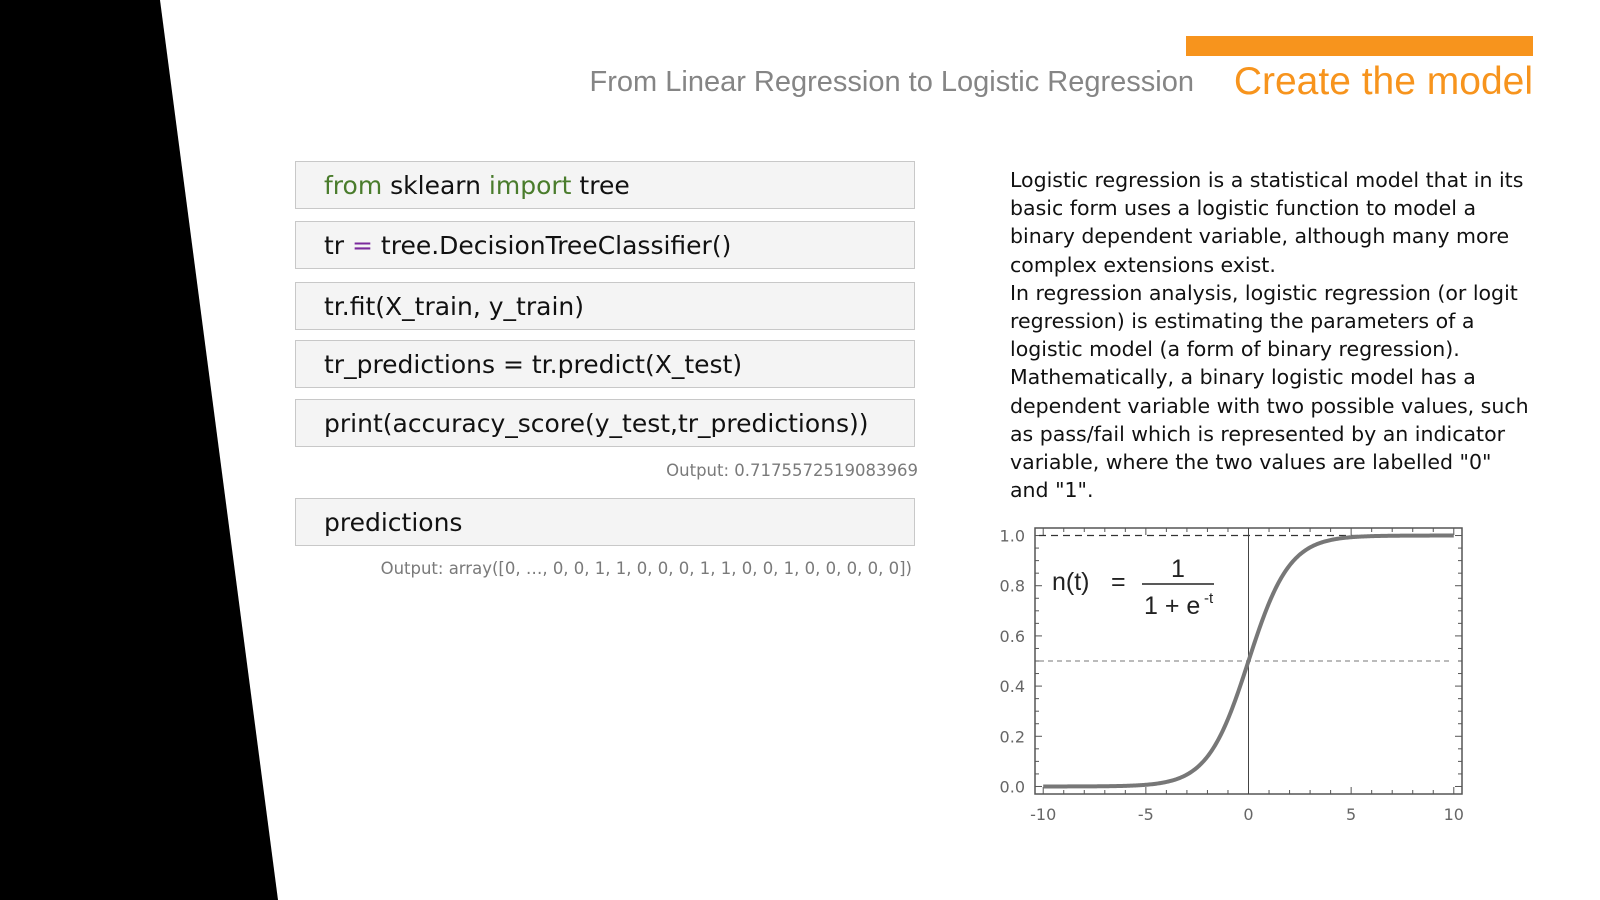 This screenshot has height=900, width=1600. Describe the element at coordinates (1012, 736) in the screenshot. I see `y-tick-label: 0.2` at that location.